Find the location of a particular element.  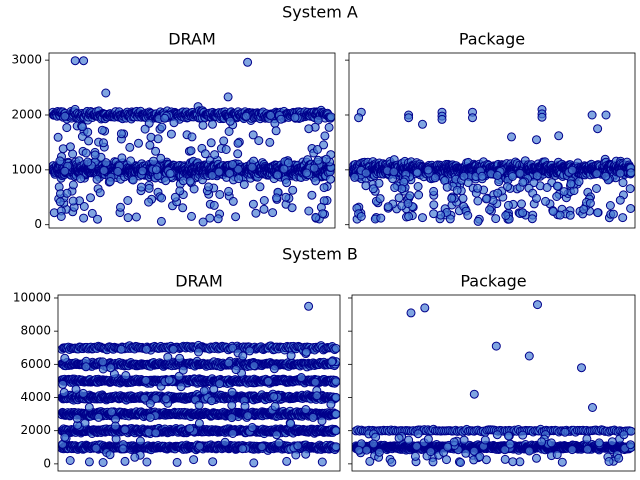

y-tick-label: 1000 is located at coordinates (26, 169).